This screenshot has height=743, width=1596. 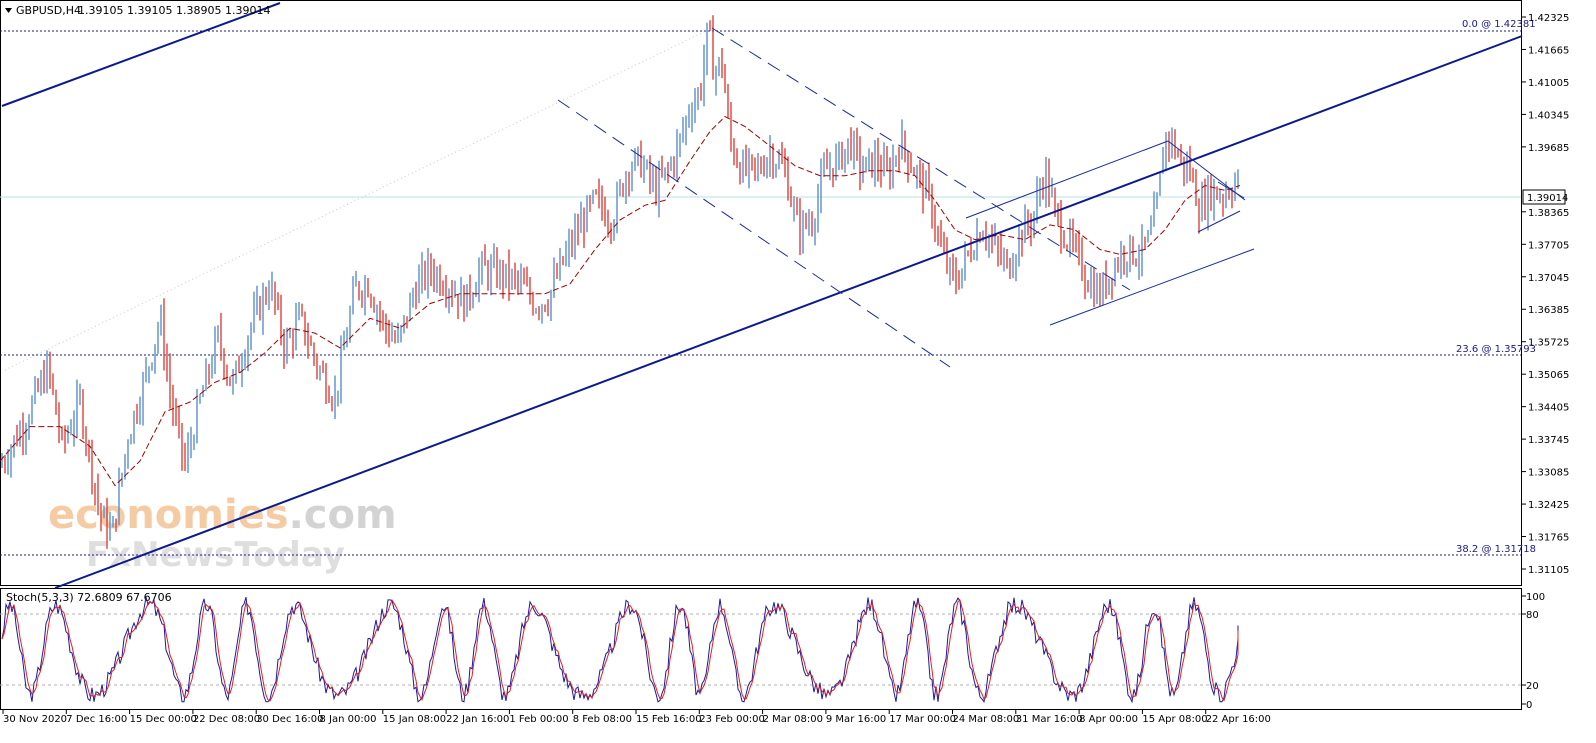 What do you see at coordinates (141, 54) in the screenshot?
I see `trend-line-upper-left` at bounding box center [141, 54].